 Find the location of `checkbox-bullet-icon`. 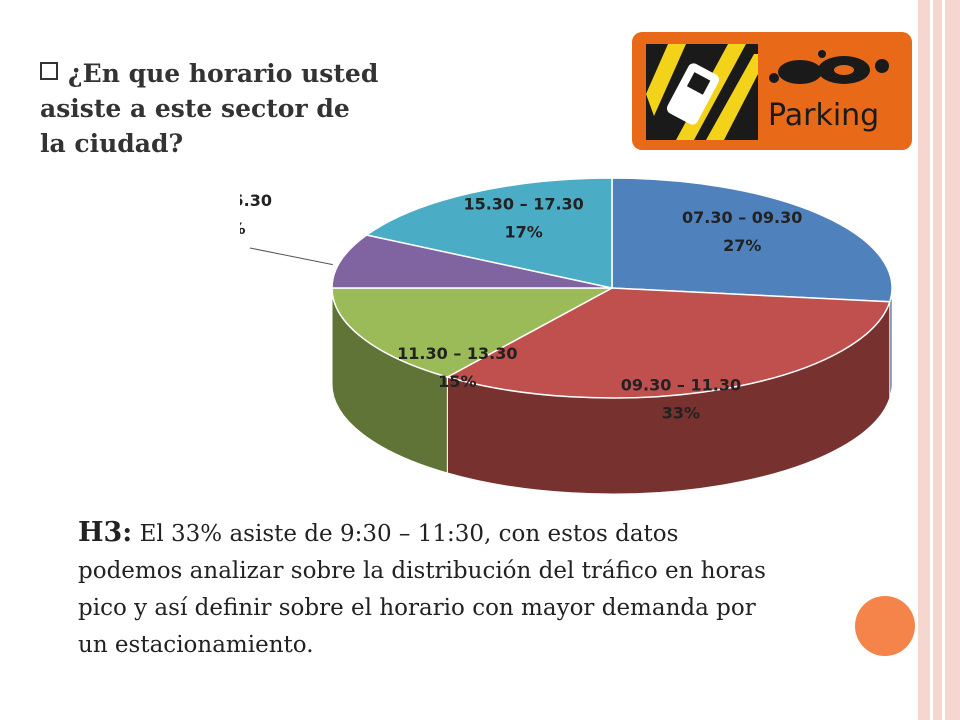

checkbox-bullet-icon is located at coordinates (49, 71).